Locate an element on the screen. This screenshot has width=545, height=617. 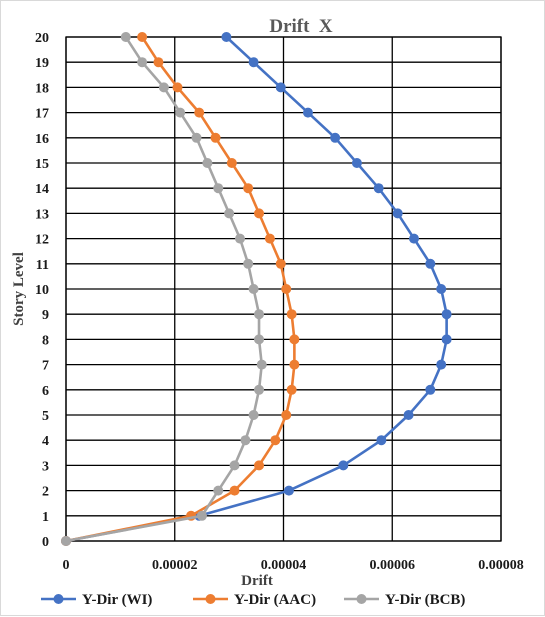
x-tick-label: 0 is located at coordinates (66, 565).